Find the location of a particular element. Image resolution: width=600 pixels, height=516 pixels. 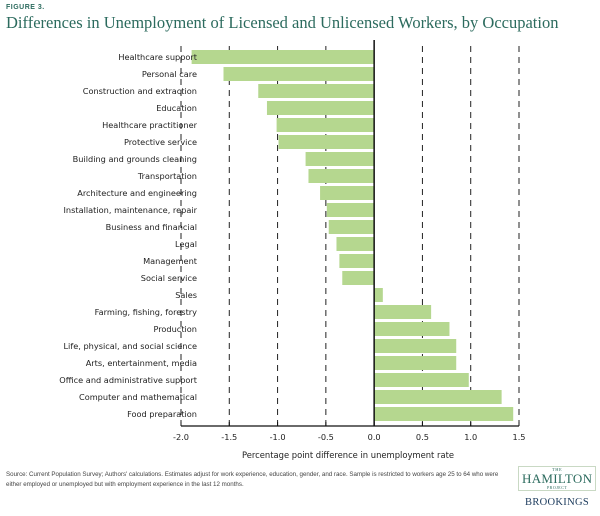

category-label: Food preparation is located at coordinates (162, 414).